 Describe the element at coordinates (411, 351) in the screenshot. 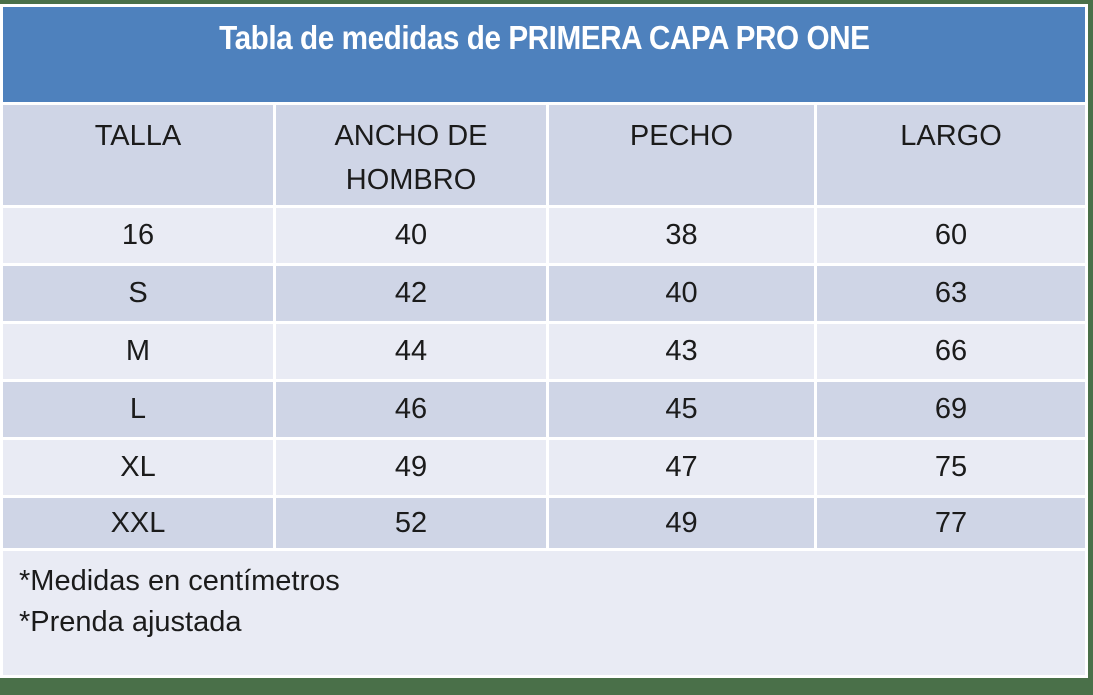

I see `cell-ancho: 44` at that location.